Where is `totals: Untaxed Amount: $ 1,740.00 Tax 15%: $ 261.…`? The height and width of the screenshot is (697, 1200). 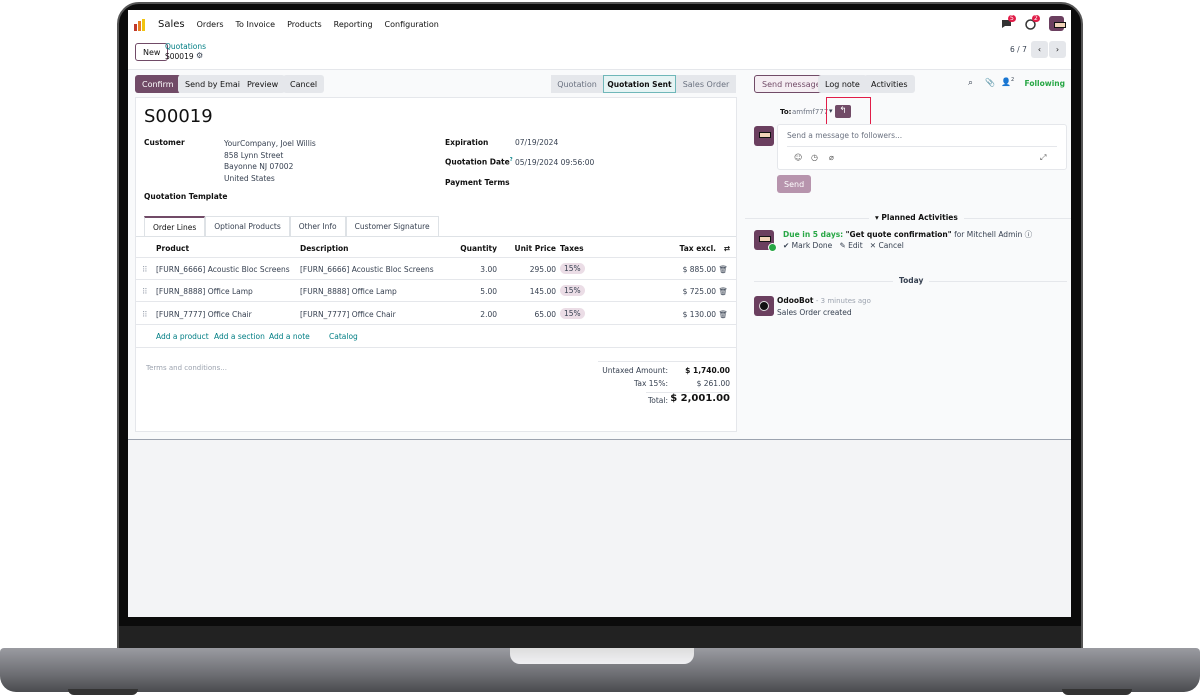 totals: Untaxed Amount: $ 1,740.00 Tax 15%: $ 261.… is located at coordinates (664, 384).